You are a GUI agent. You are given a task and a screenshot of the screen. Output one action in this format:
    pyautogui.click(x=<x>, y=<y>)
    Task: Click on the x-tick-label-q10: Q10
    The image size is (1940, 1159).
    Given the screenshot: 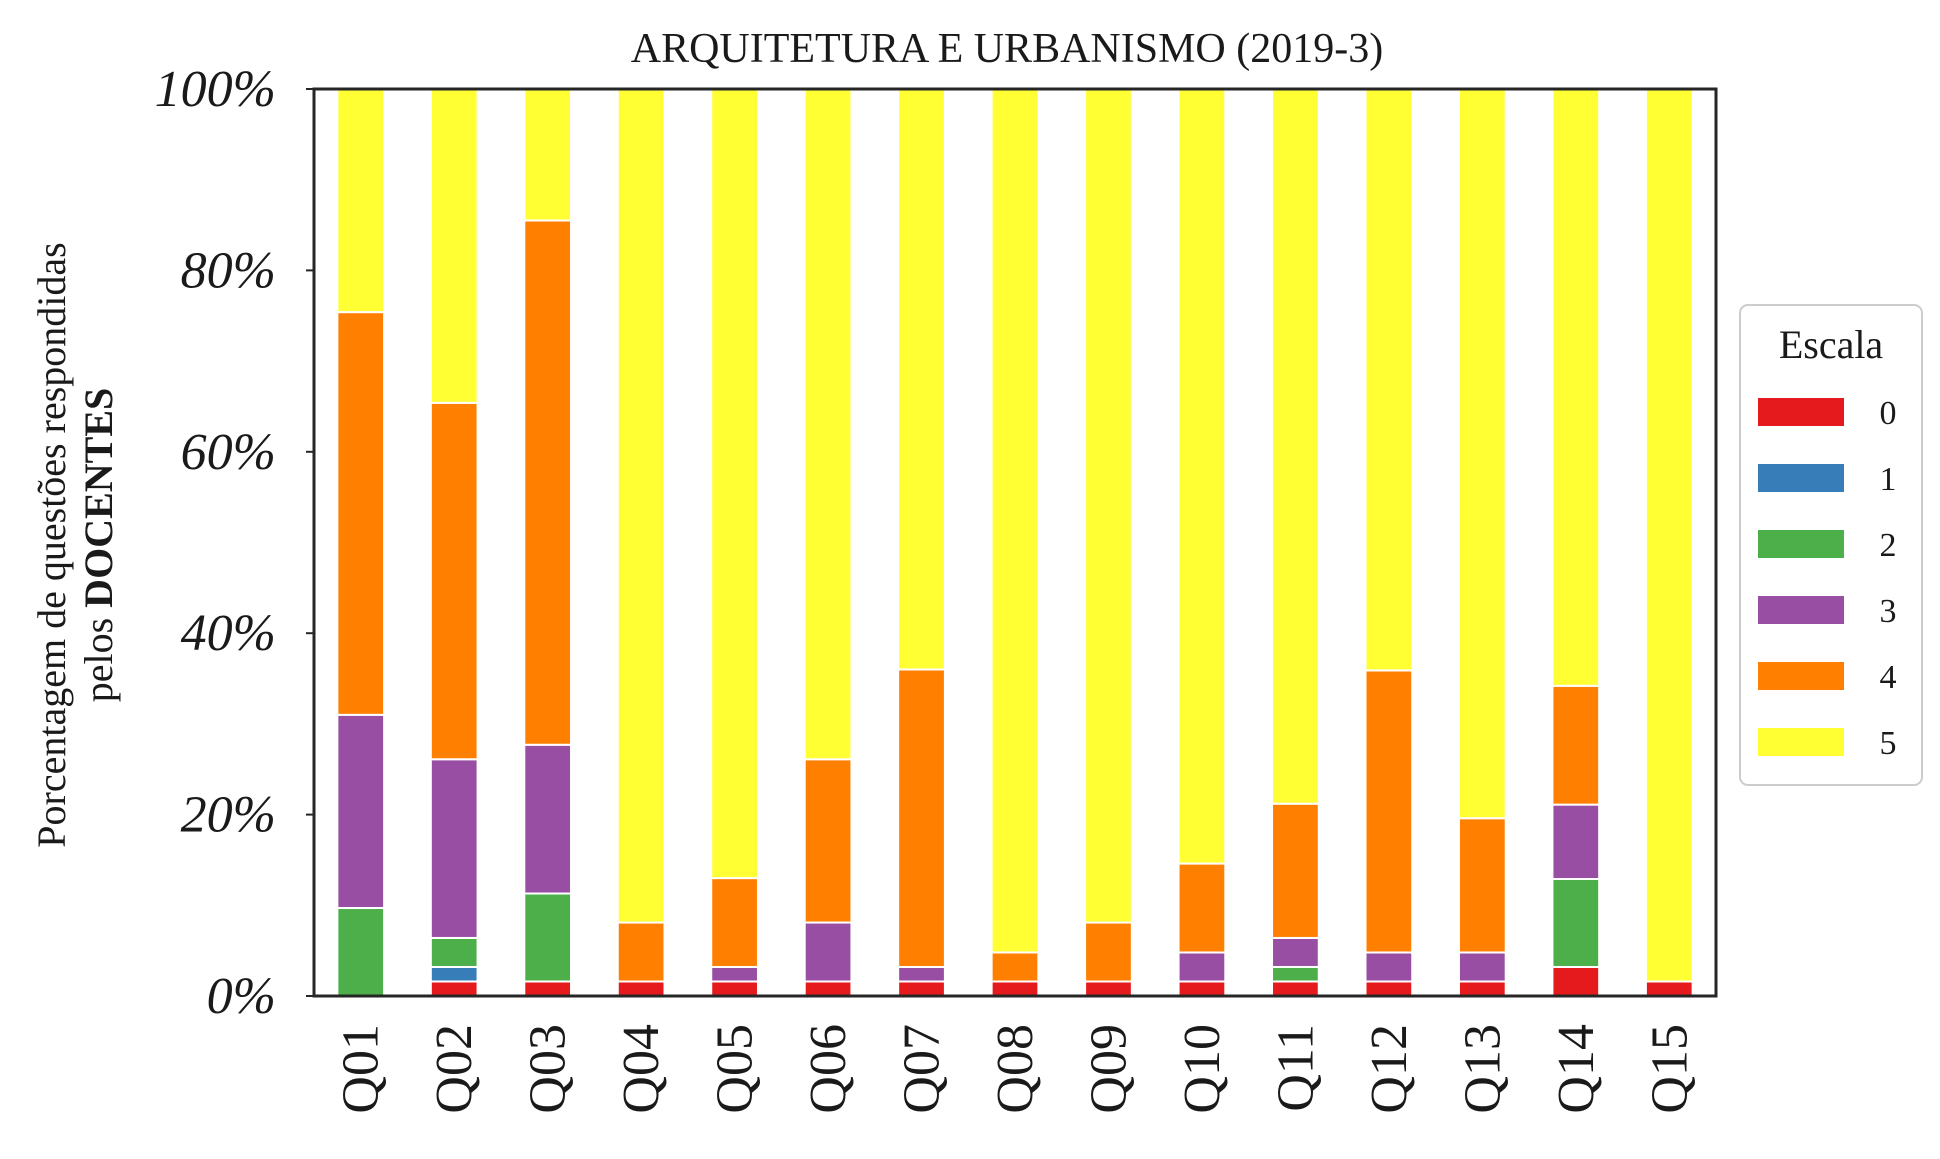 What is the action you would take?
    pyautogui.click(x=1202, y=1069)
    